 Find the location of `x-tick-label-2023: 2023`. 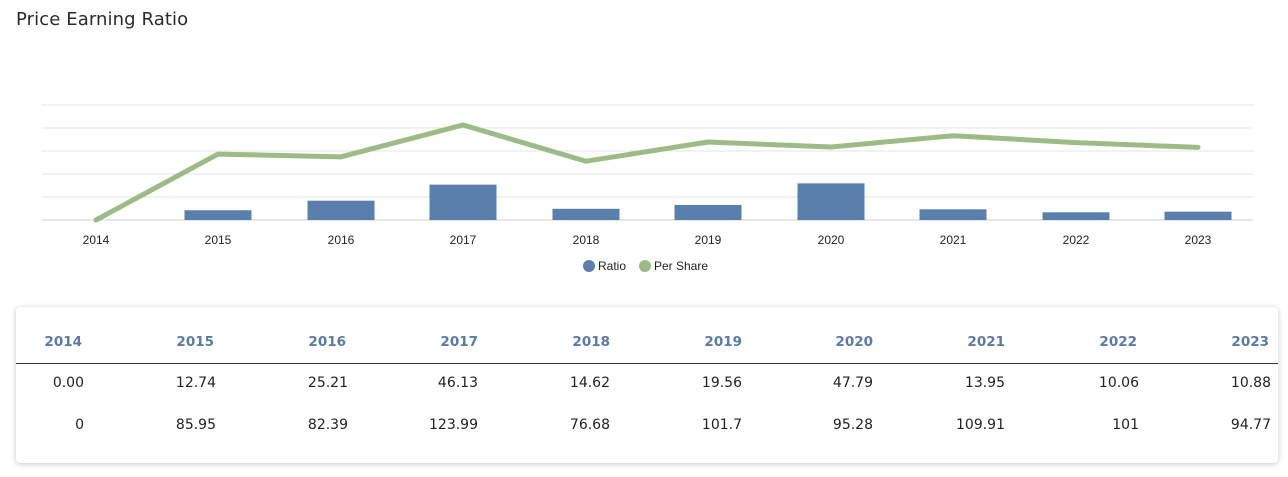

x-tick-label-2023: 2023 is located at coordinates (1198, 240).